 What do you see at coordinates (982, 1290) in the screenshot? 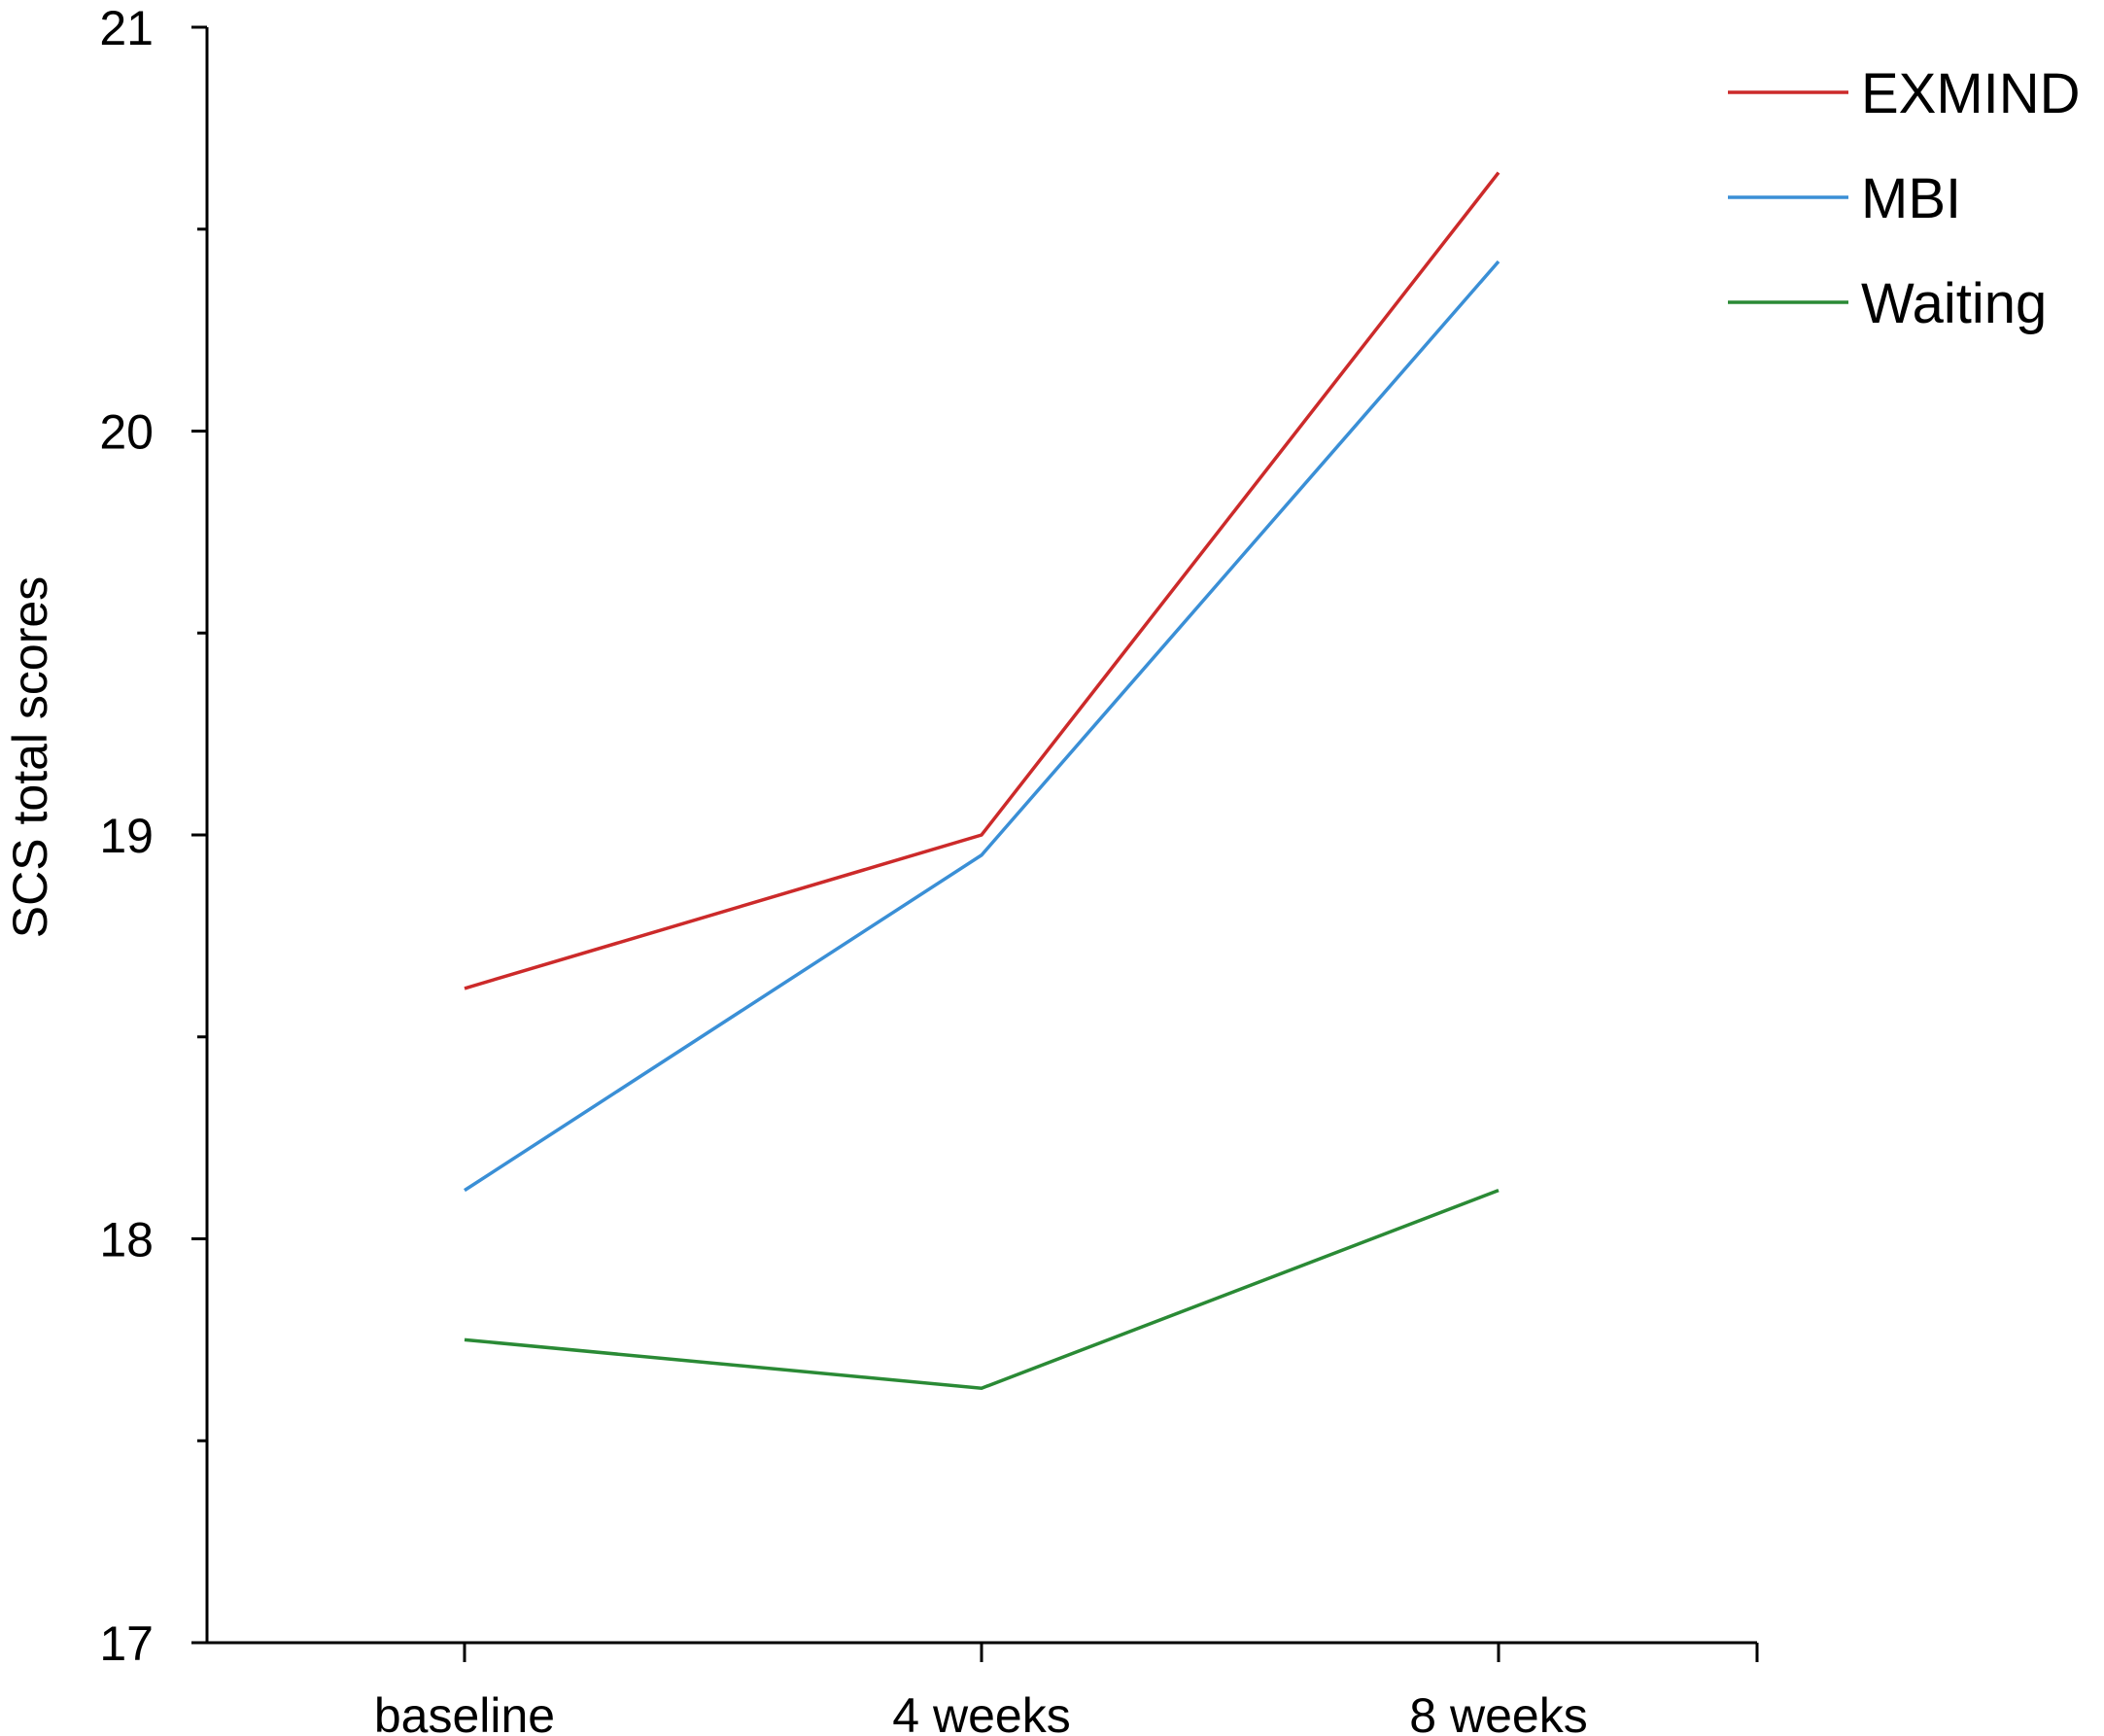
I see `series-line-waiting` at bounding box center [982, 1290].